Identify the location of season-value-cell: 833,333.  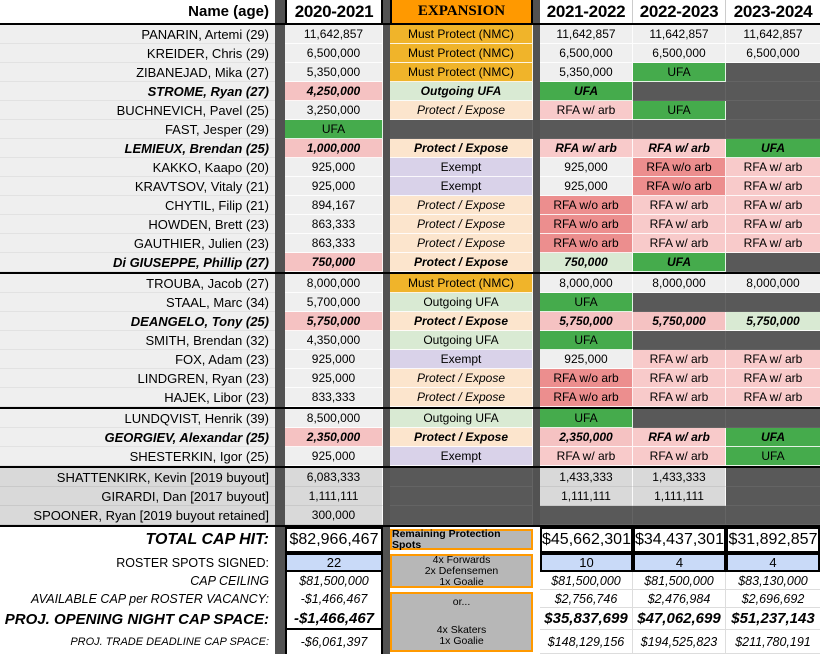
(334, 397).